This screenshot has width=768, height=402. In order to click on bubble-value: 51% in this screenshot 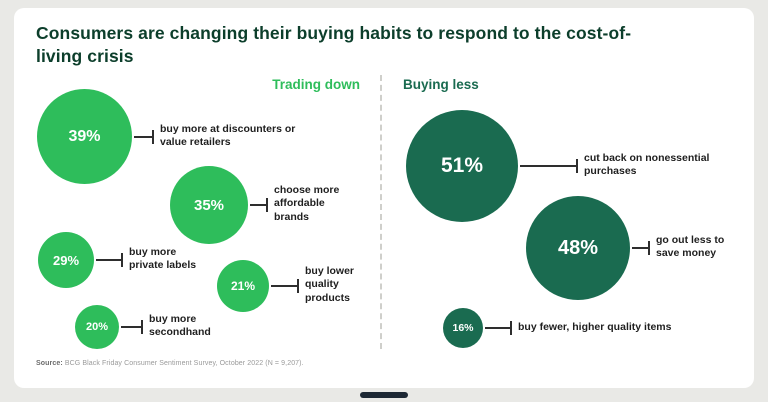, I will do `click(462, 165)`.